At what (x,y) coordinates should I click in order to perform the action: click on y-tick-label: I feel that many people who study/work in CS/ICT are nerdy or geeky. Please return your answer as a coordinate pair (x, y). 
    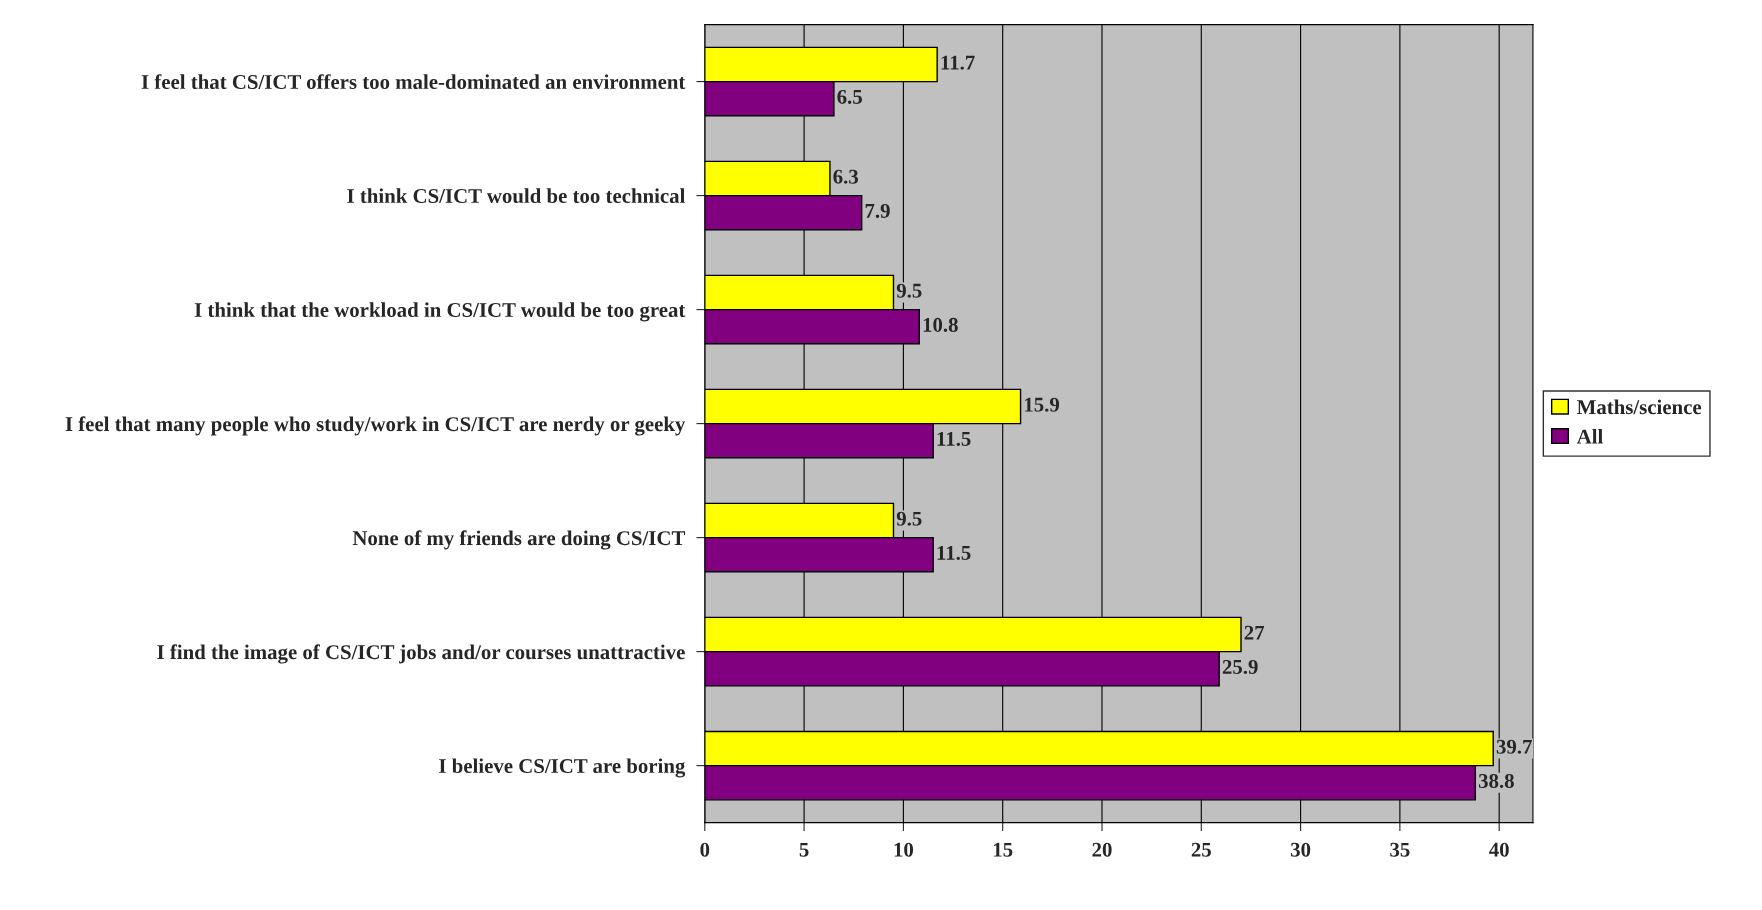
    Looking at the image, I should click on (375, 426).